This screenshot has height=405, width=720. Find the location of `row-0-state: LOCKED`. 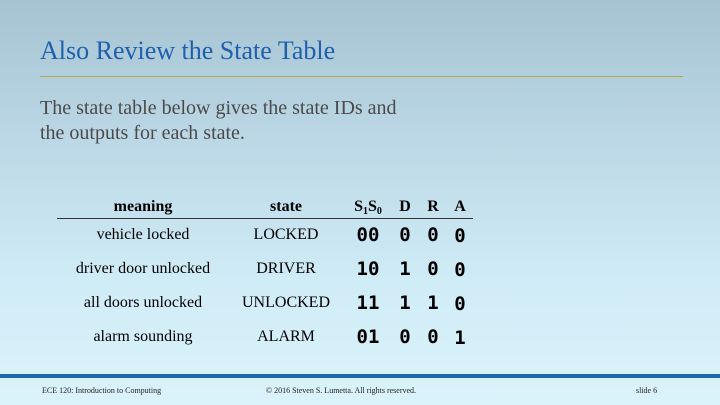

row-0-state: LOCKED is located at coordinates (286, 234).